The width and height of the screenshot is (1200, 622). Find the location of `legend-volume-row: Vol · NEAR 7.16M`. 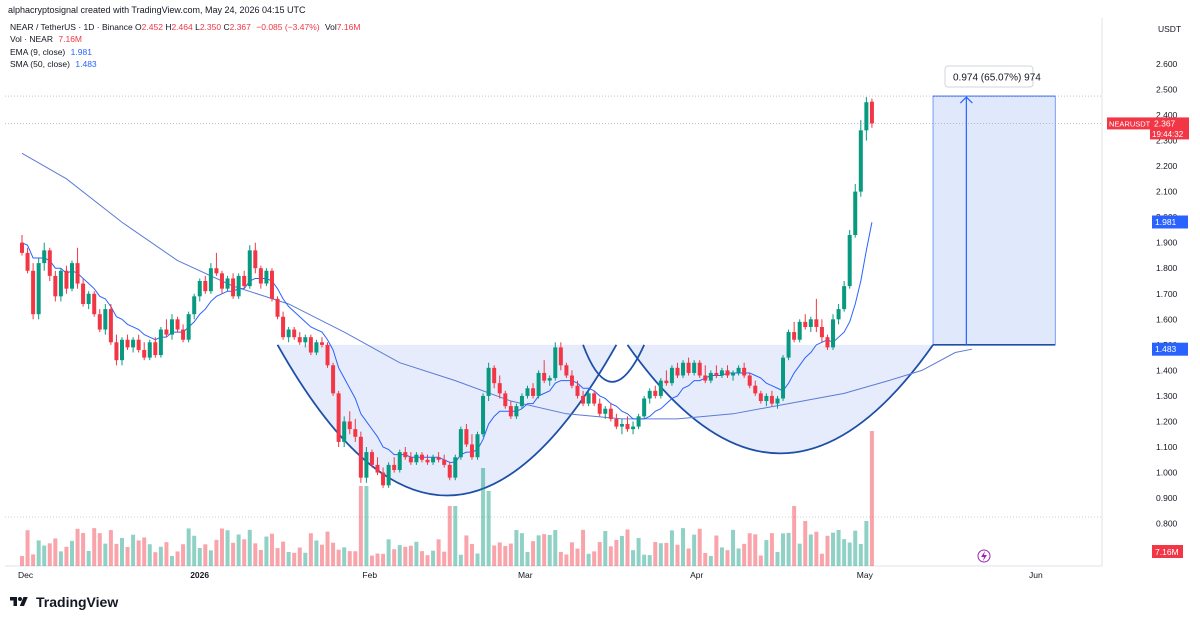

legend-volume-row: Vol · NEAR 7.16M is located at coordinates (185, 39).